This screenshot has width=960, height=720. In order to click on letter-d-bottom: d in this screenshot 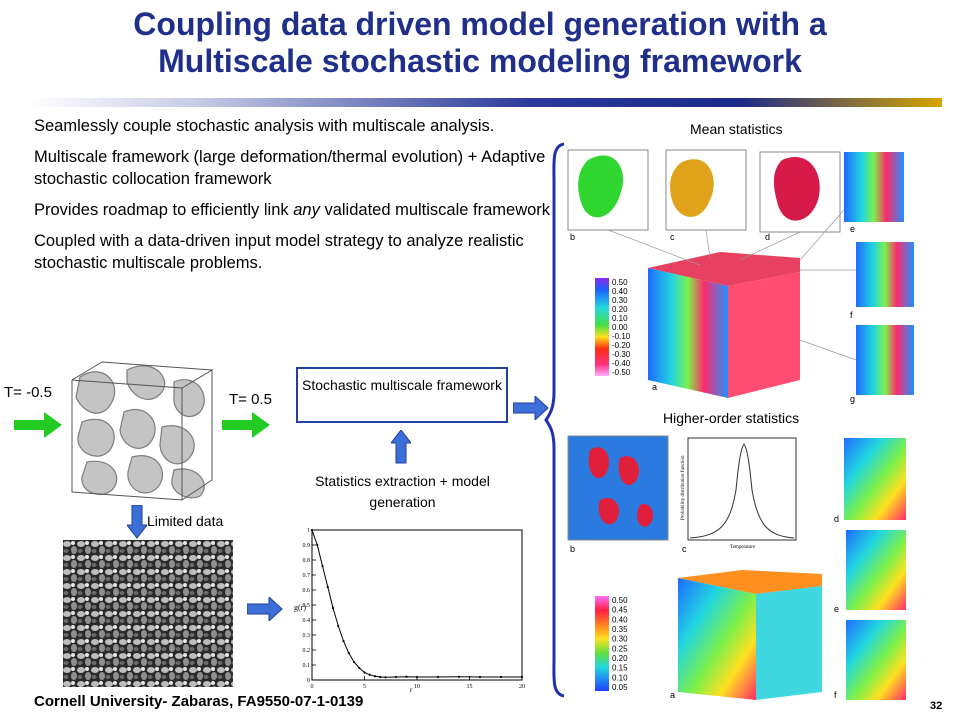, I will do `click(836, 519)`.